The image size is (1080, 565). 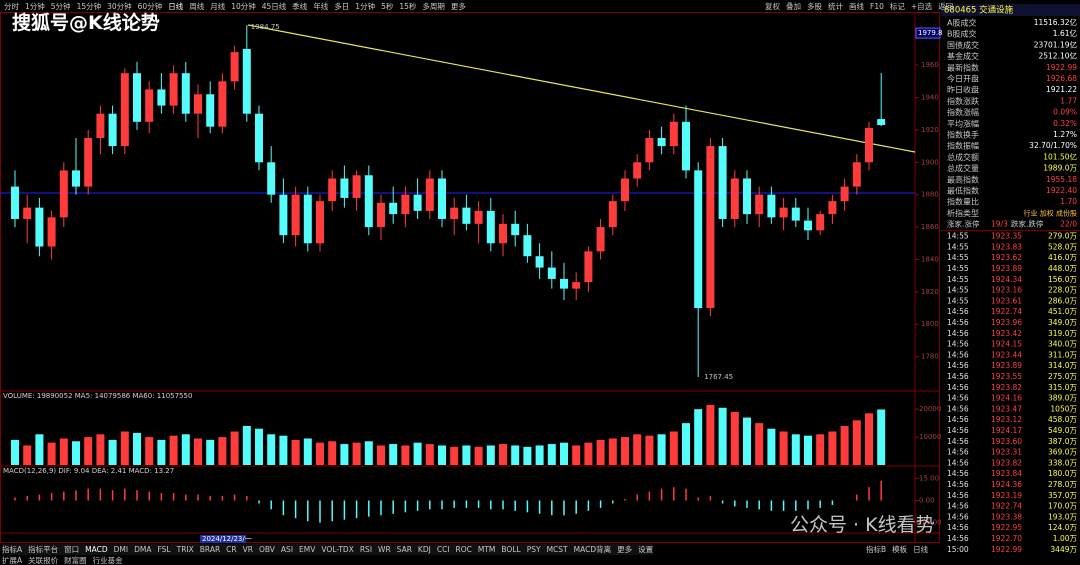 What do you see at coordinates (814, 6) in the screenshot?
I see `tool-button: 多股` at bounding box center [814, 6].